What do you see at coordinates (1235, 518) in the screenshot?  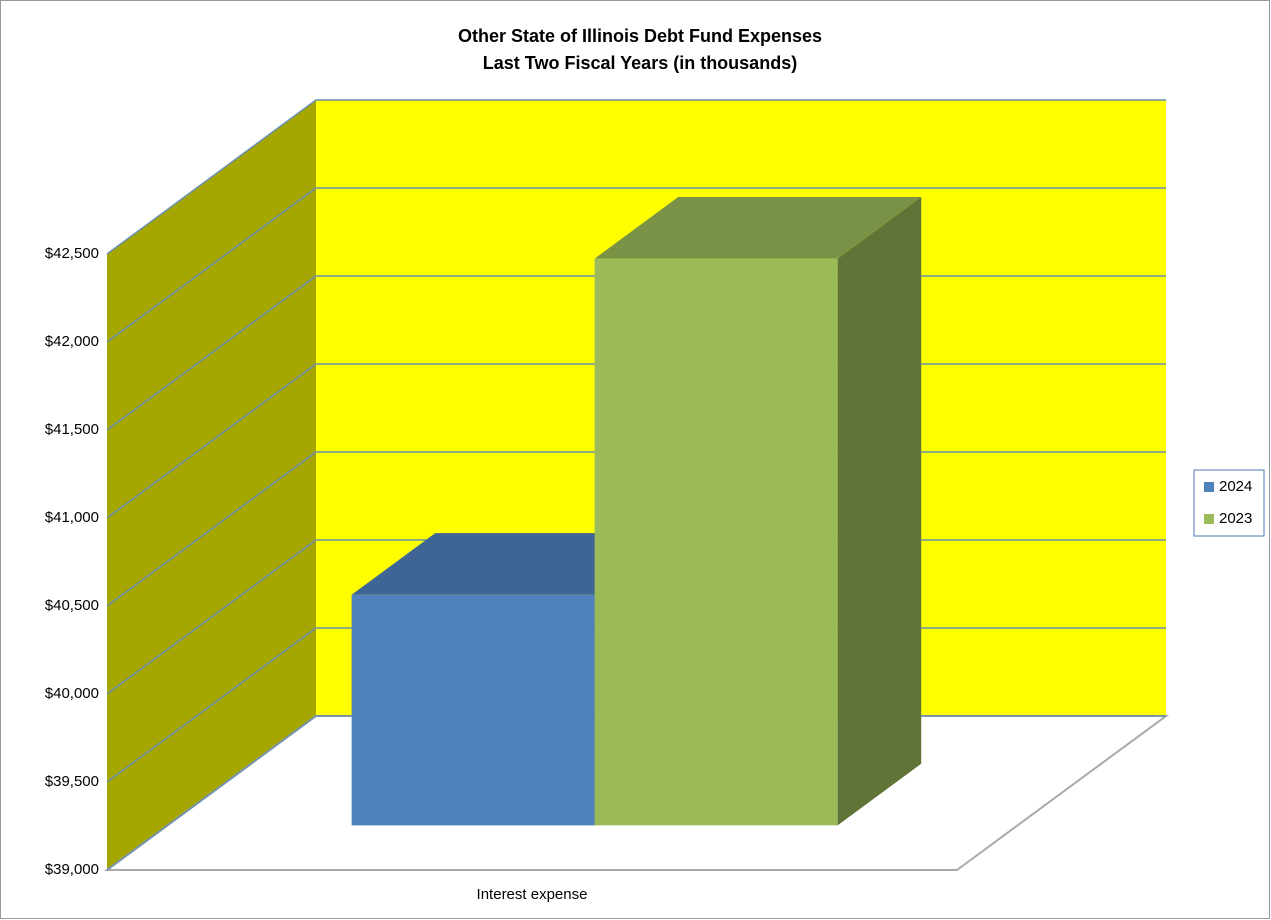 I see `legend-label: 2023` at bounding box center [1235, 518].